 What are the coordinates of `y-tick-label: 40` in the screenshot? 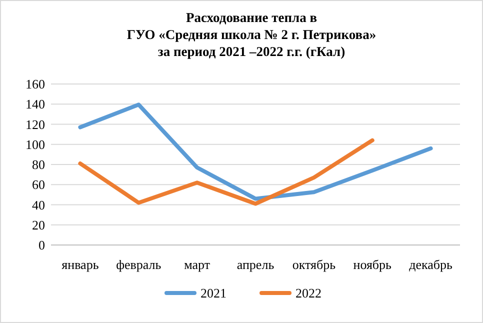 It's located at (38, 204).